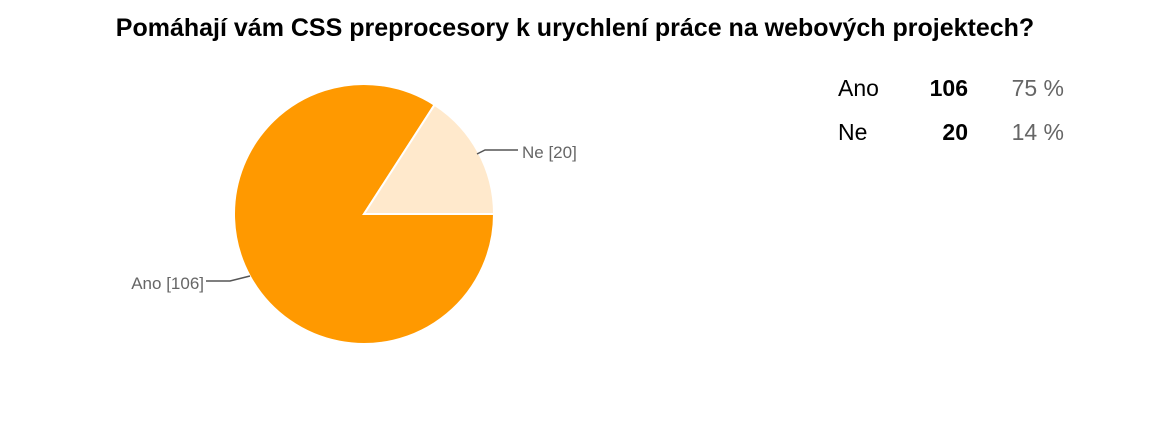 This screenshot has width=1150, height=446. What do you see at coordinates (1037, 87) in the screenshot?
I see `summary-percent: 75 %` at bounding box center [1037, 87].